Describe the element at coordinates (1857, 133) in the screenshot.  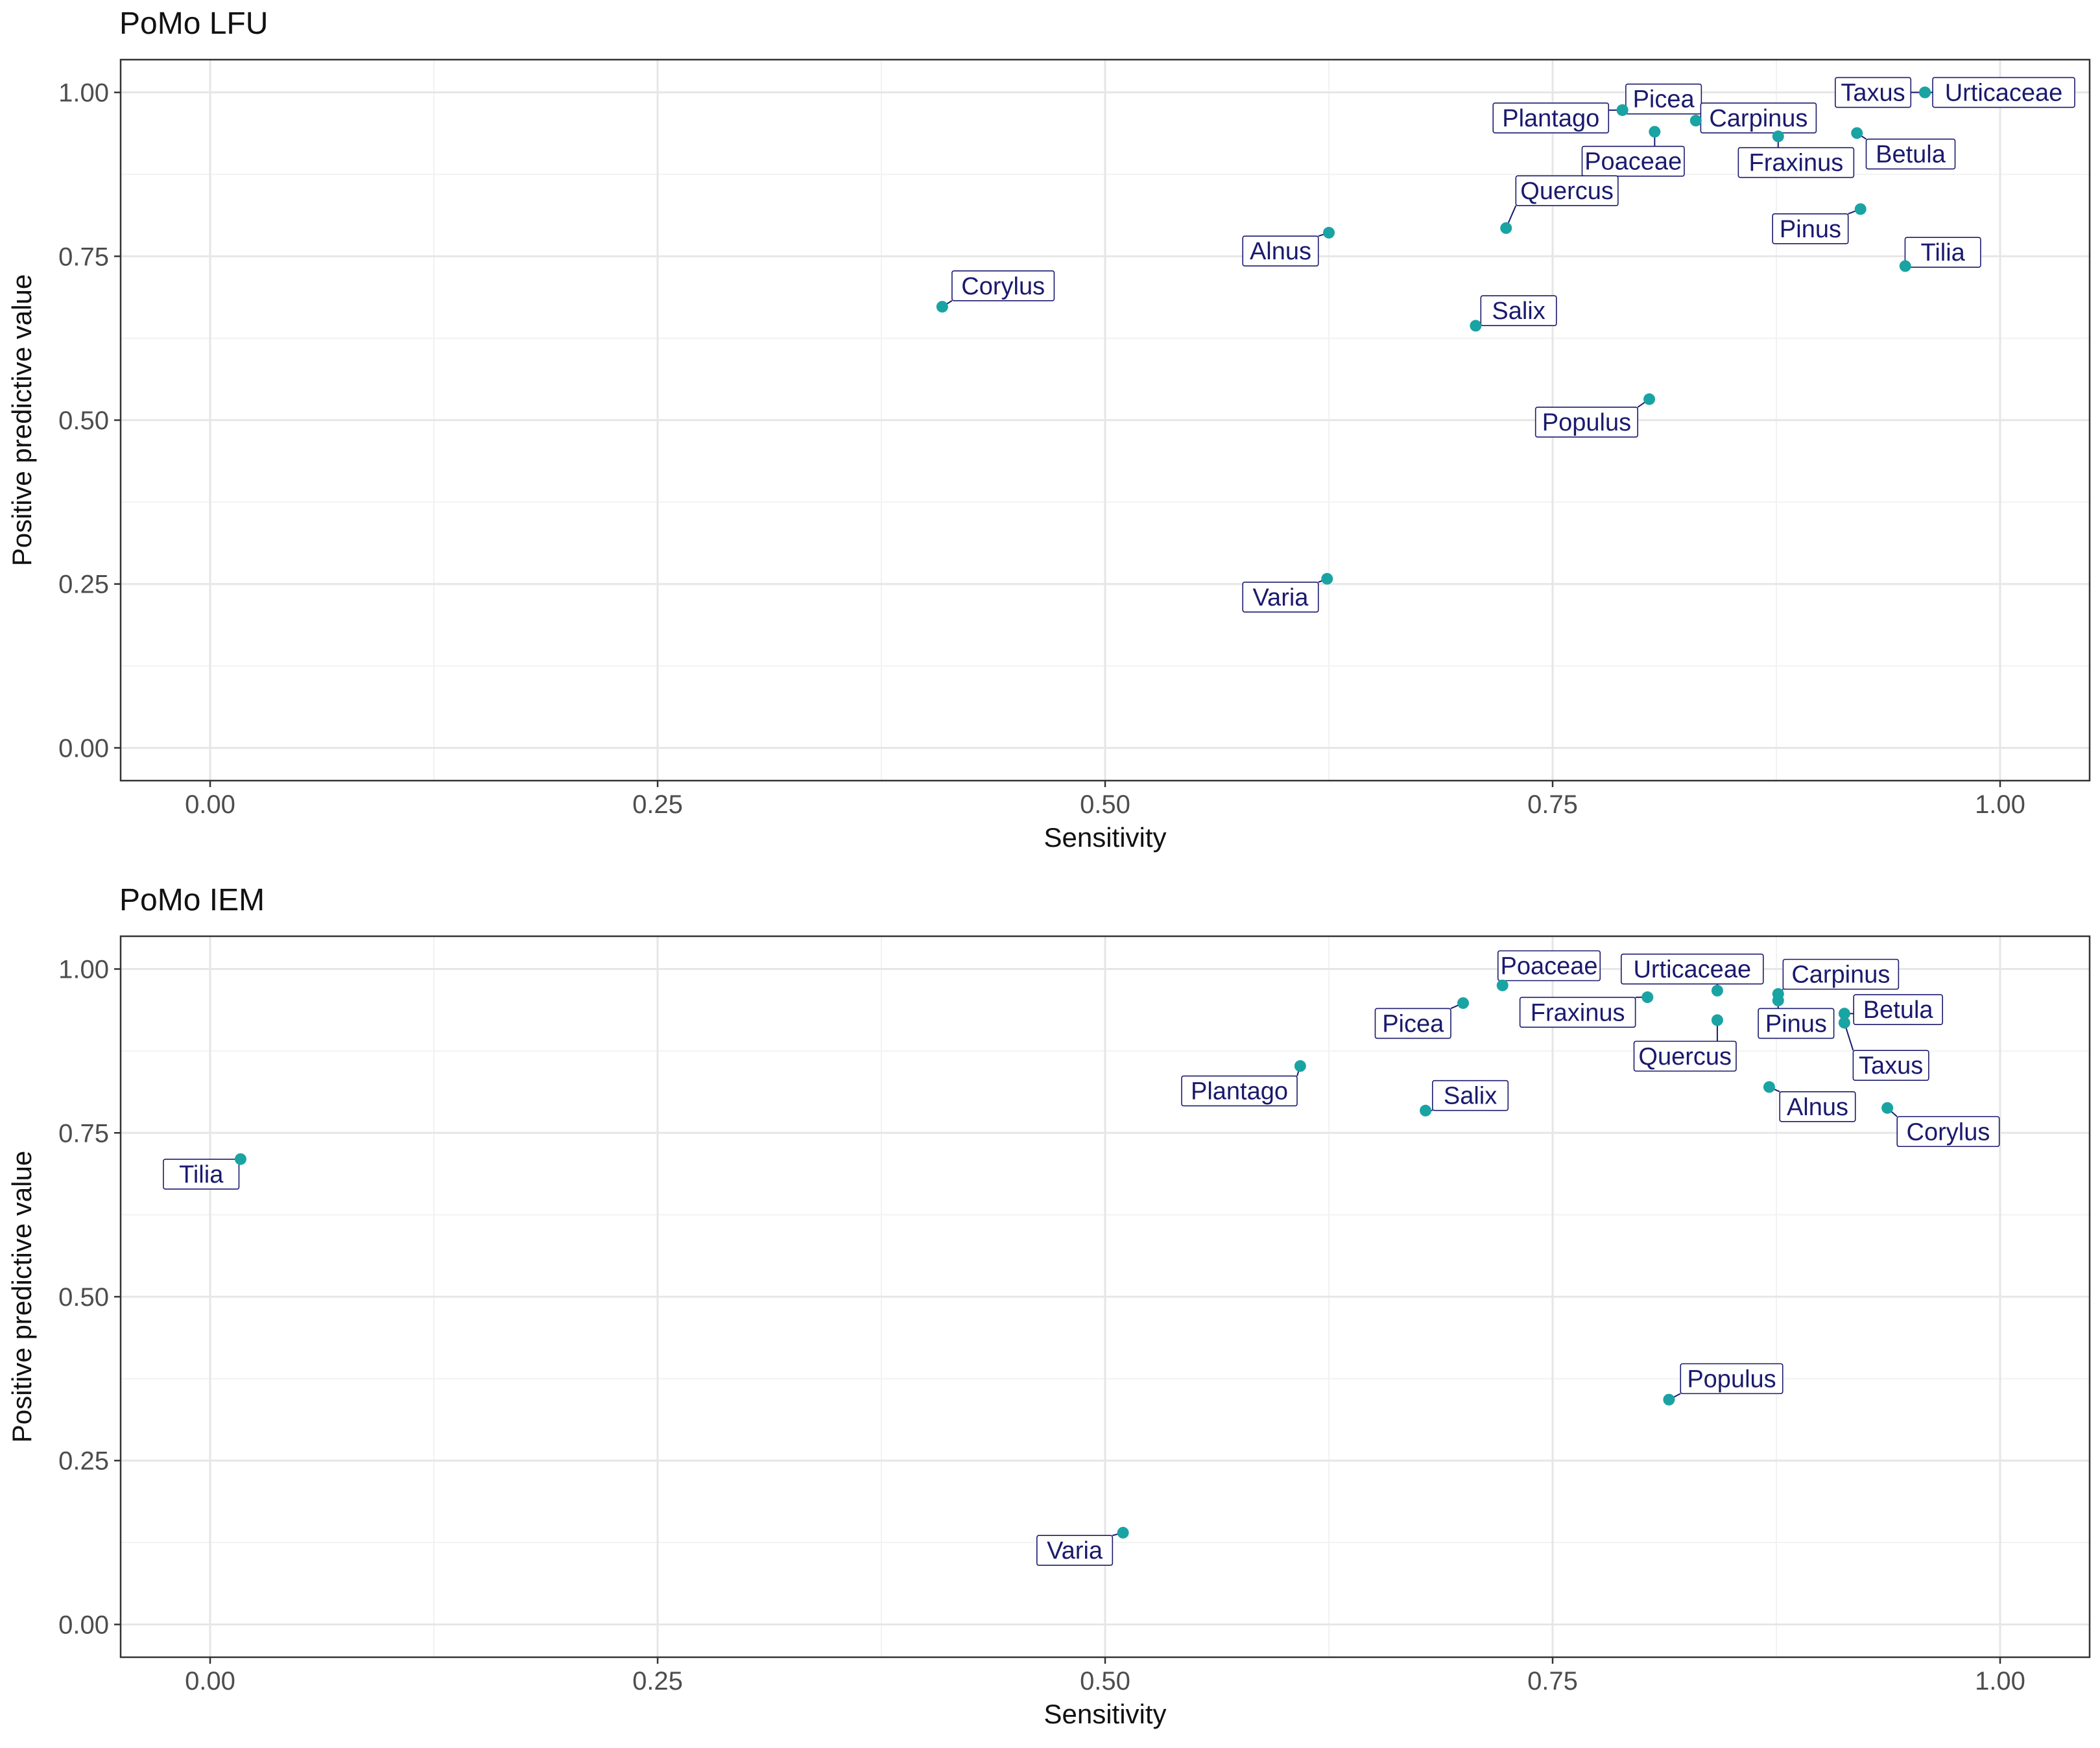
I see `data-point-betula` at that location.